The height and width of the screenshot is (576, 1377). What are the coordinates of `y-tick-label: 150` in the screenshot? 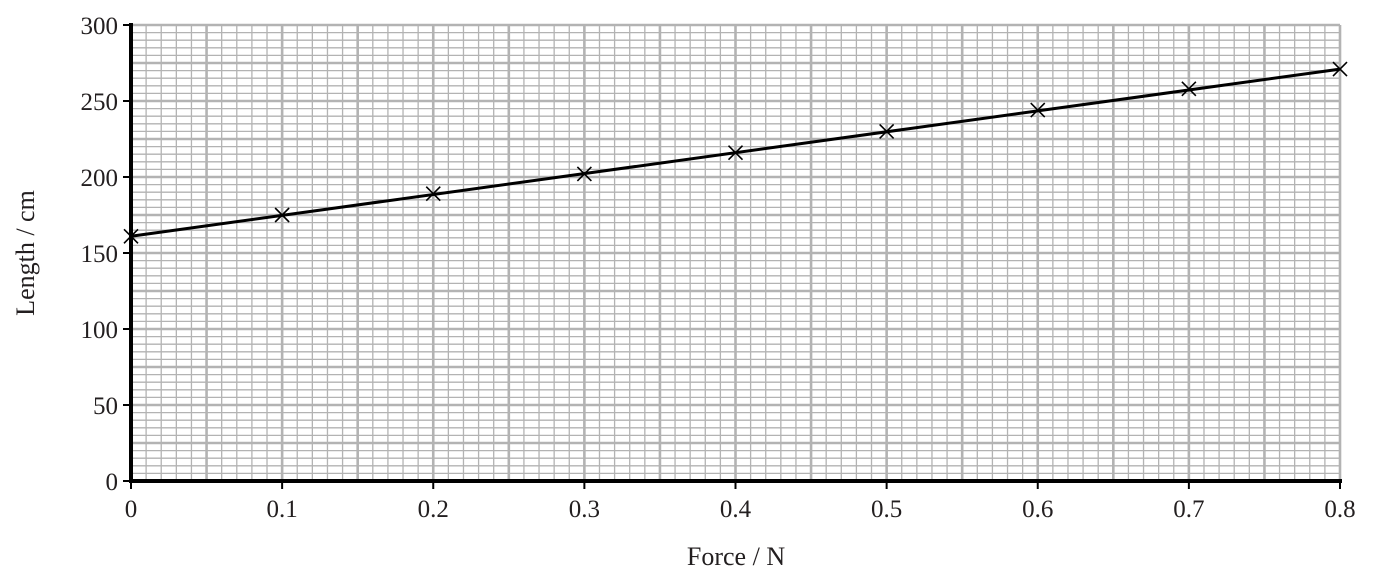 It's located at (100, 254).